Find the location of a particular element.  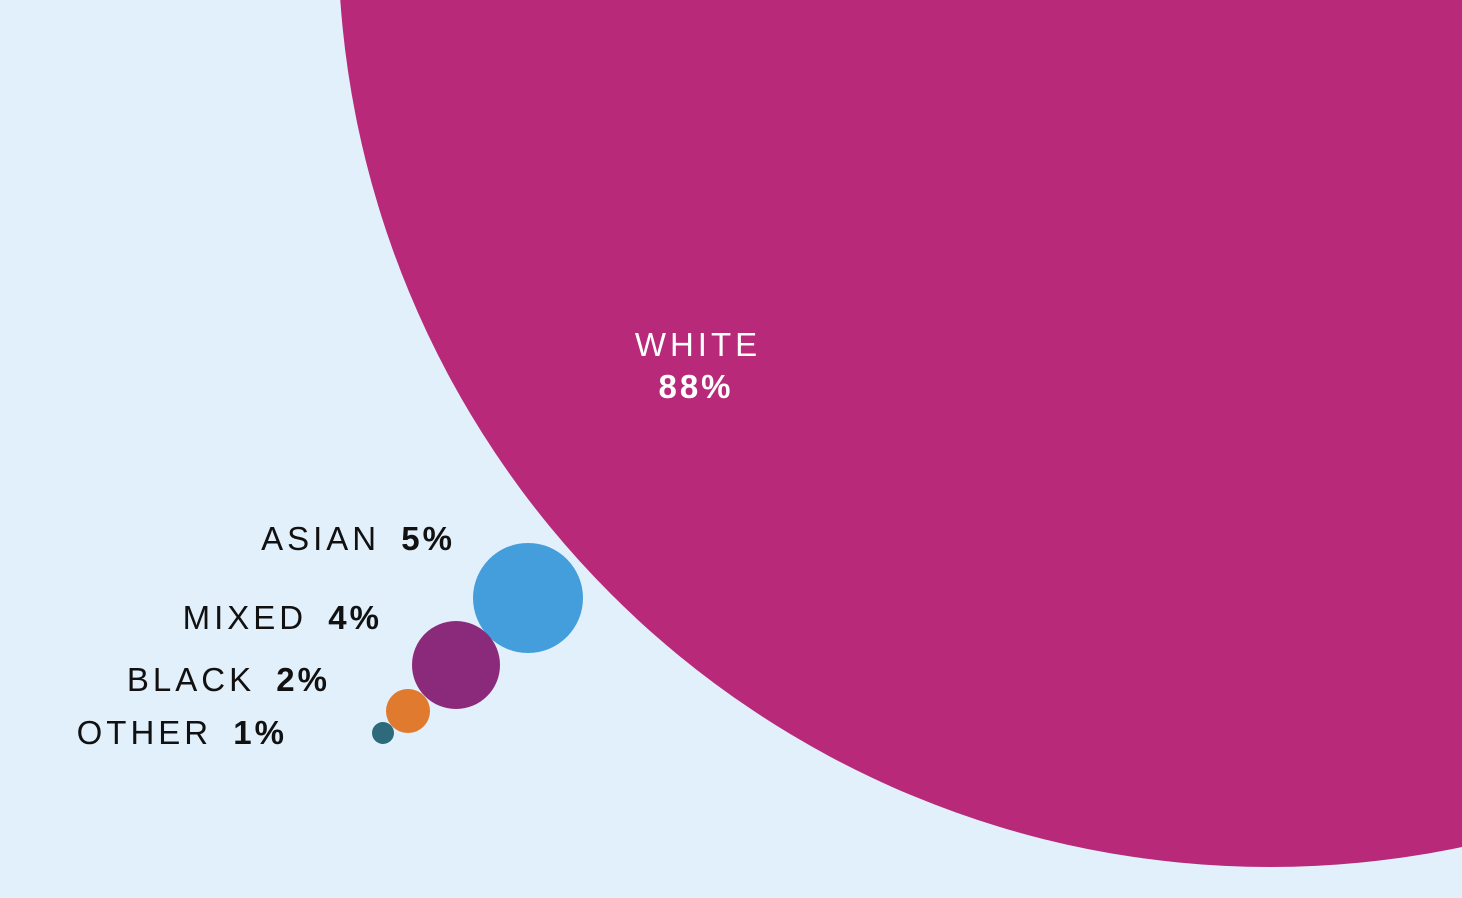

bubble-label-name-asian: ASIAN is located at coordinates (327, 538).